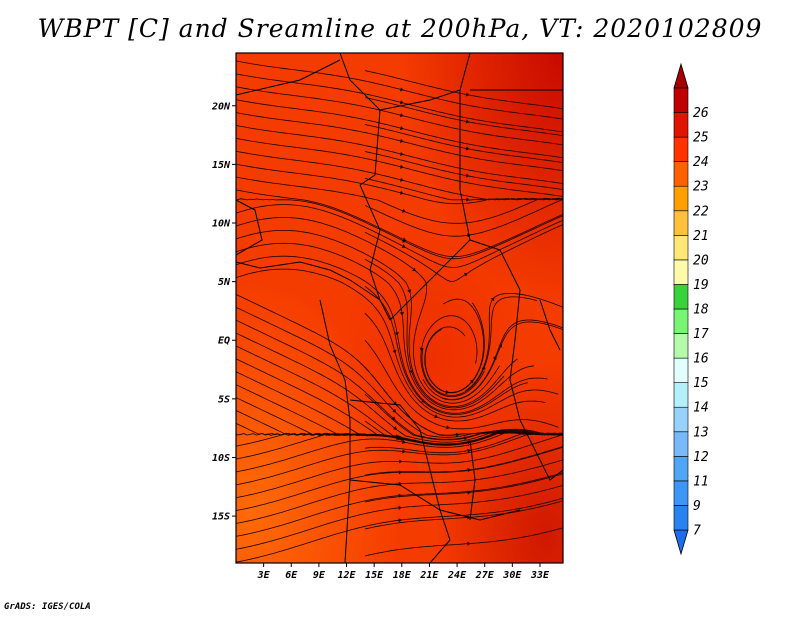 The height and width of the screenshot is (618, 800). I want to click on x-tick-label: 18E, so click(402, 575).